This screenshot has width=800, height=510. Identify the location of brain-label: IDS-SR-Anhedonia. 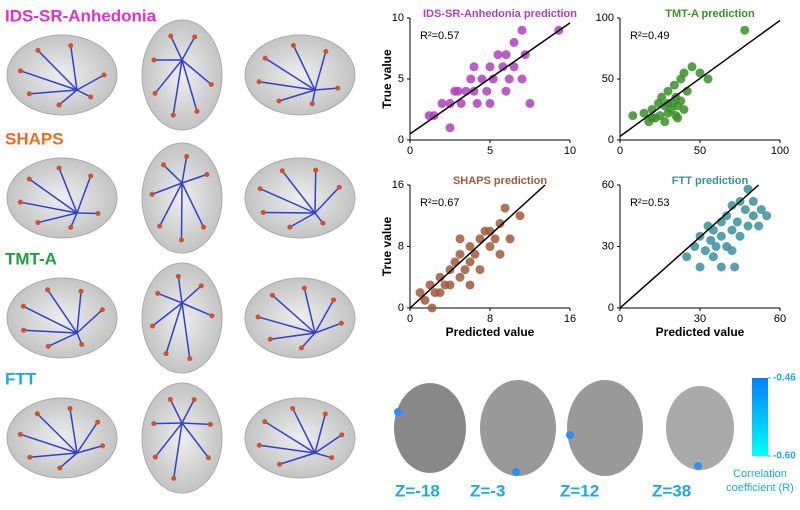
(81, 15).